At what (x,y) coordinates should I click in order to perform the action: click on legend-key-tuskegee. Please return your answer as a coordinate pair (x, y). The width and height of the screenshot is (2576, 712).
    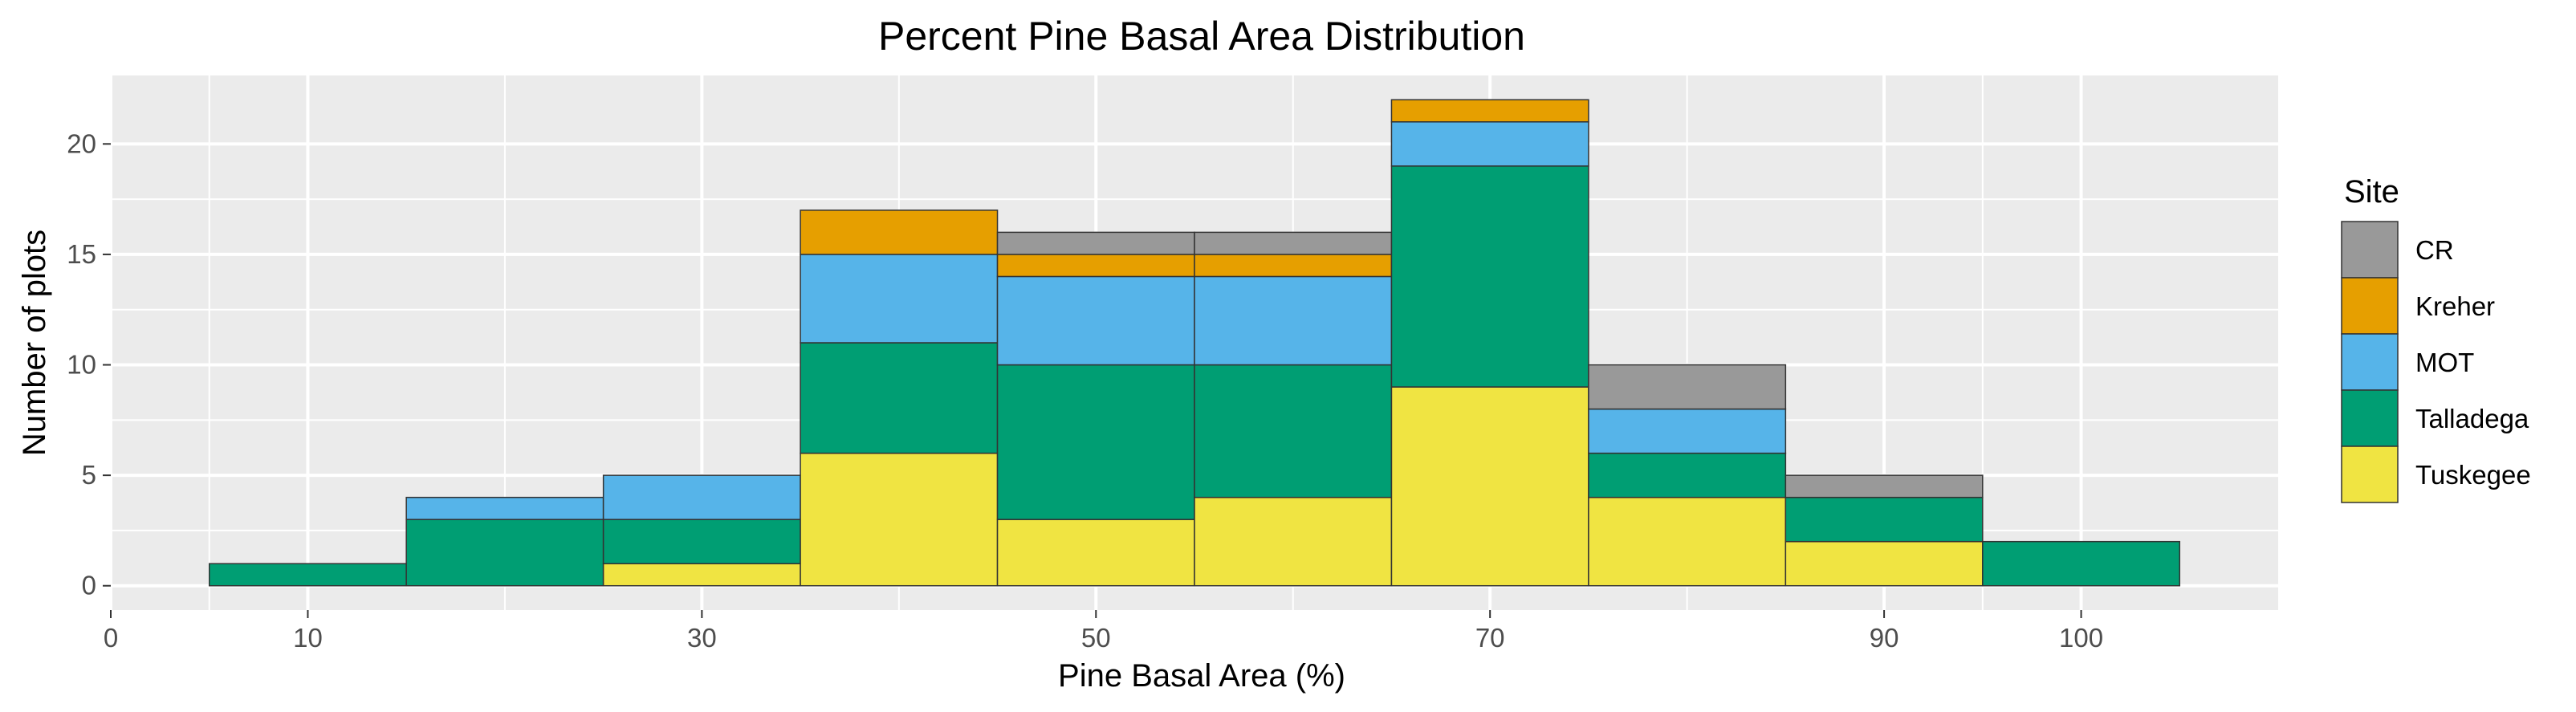
    Looking at the image, I should click on (2370, 475).